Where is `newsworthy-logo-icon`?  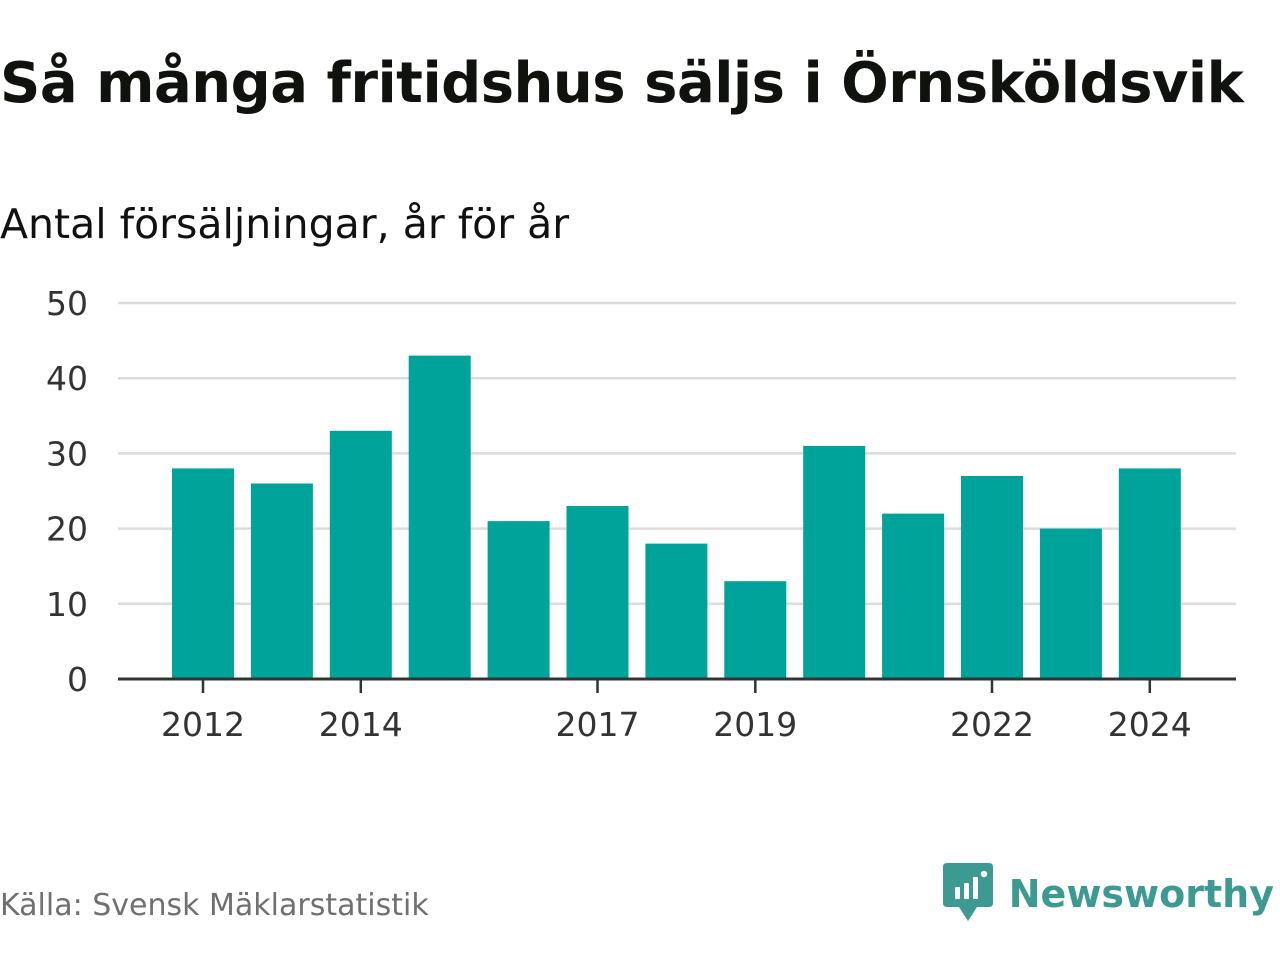 newsworthy-logo-icon is located at coordinates (967, 892).